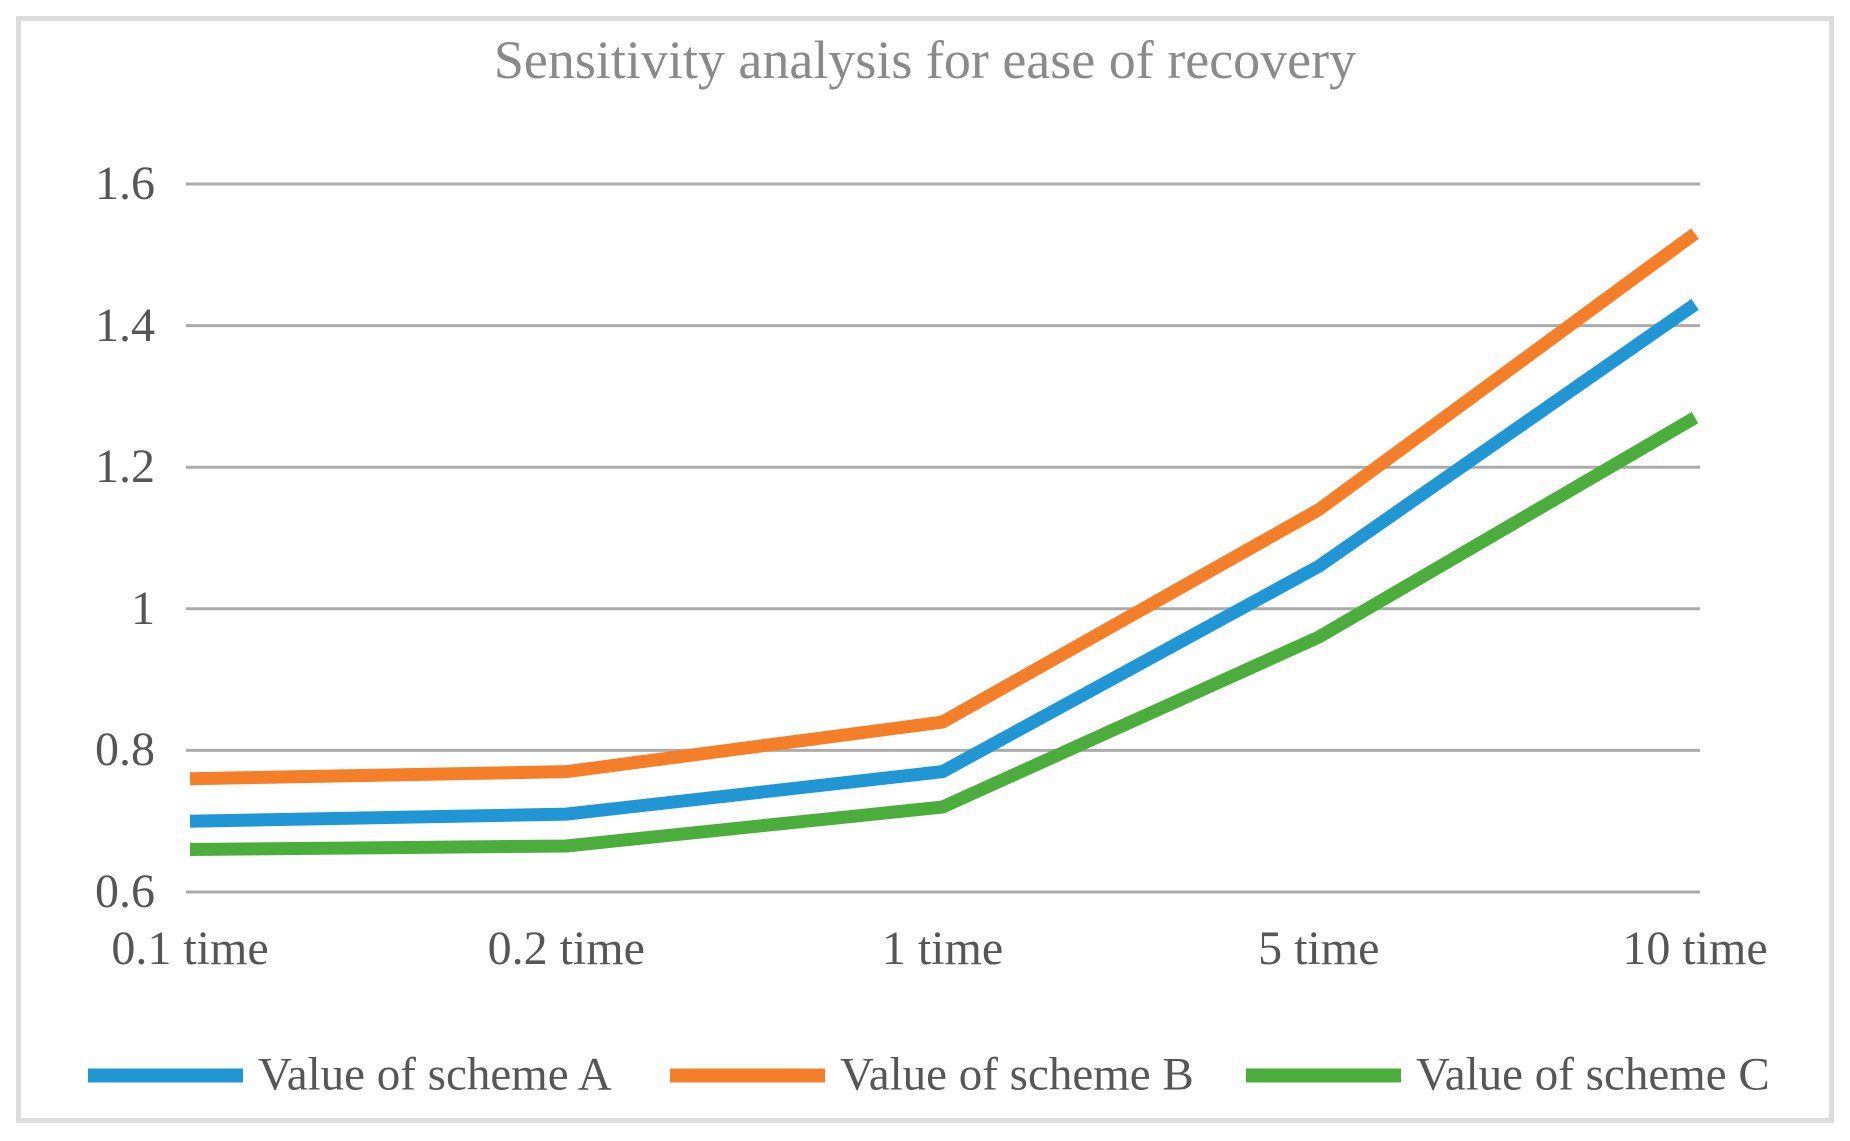 The width and height of the screenshot is (1850, 1141). What do you see at coordinates (125, 183) in the screenshot?
I see `y-tick-label: 1.6` at bounding box center [125, 183].